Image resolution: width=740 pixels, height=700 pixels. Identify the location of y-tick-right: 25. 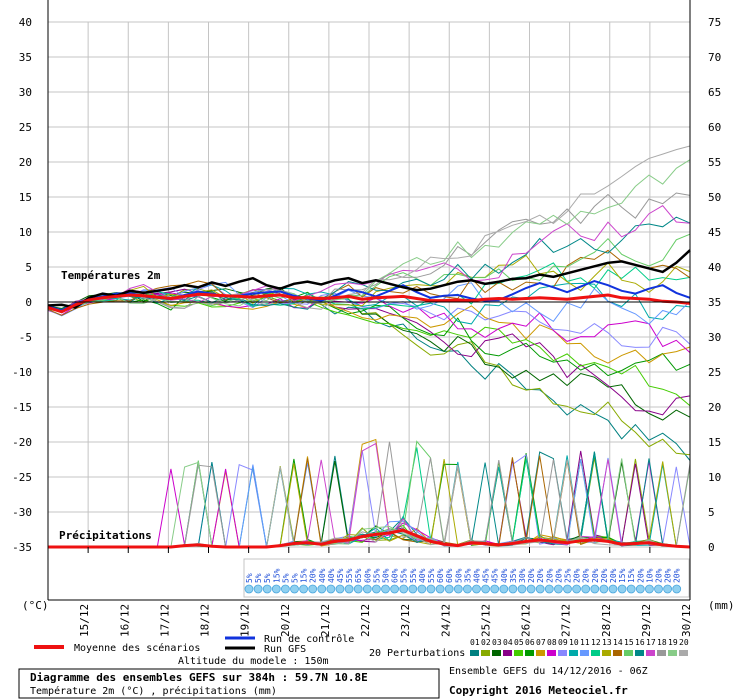
(714, 372).